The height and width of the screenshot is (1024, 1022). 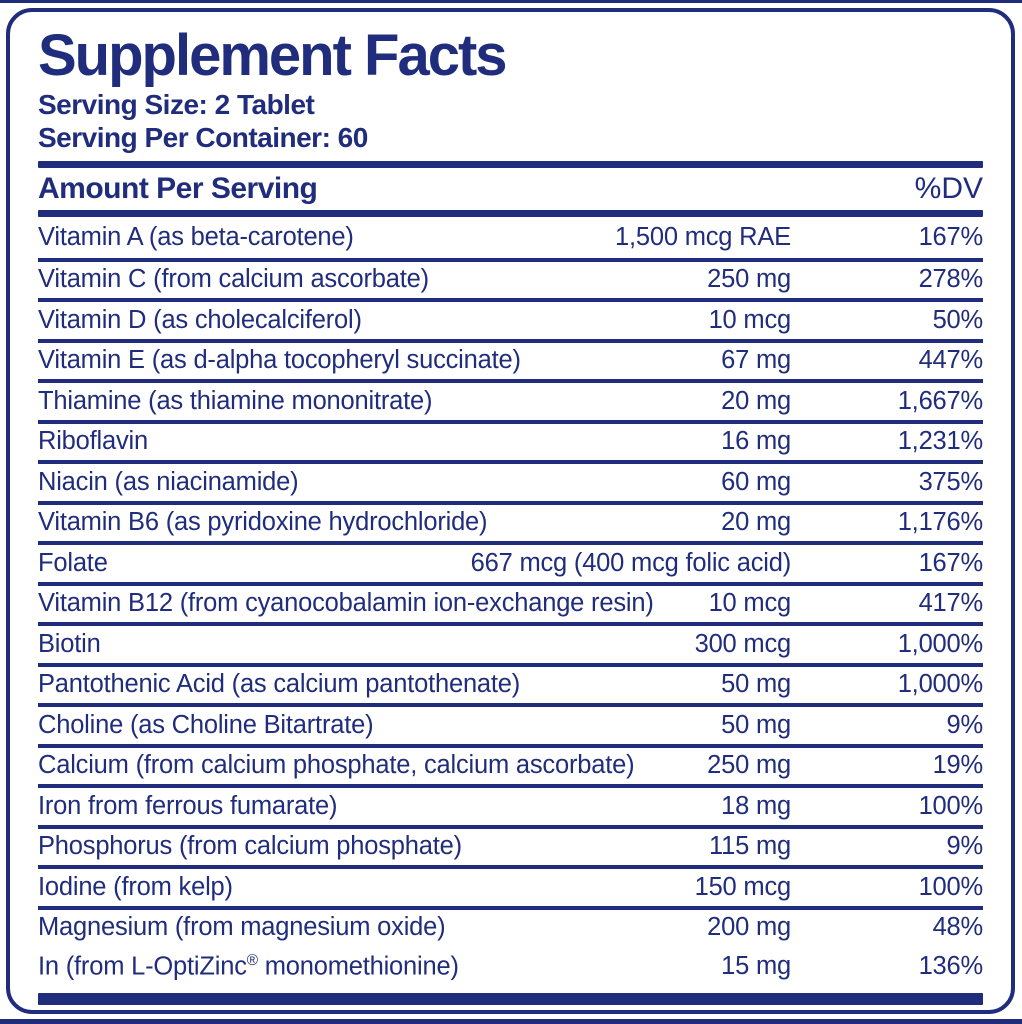 What do you see at coordinates (940, 441) in the screenshot?
I see `nutrient-dv: 1,231%` at bounding box center [940, 441].